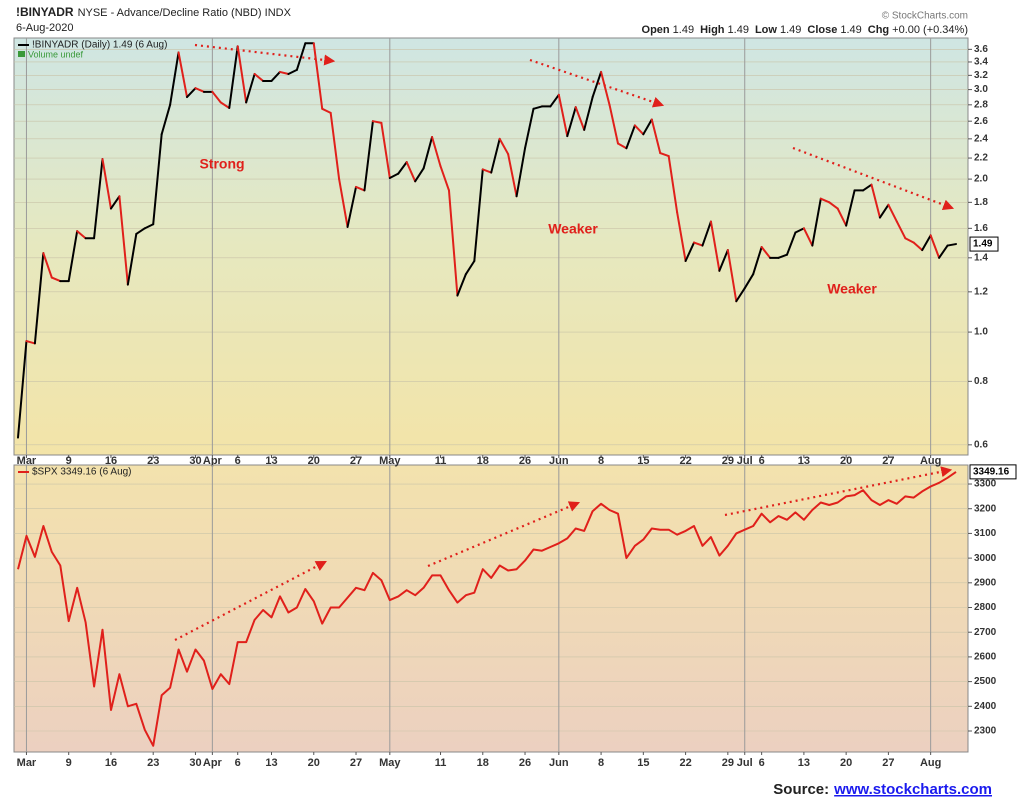 Image resolution: width=1024 pixels, height=808 pixels. I want to click on y-tick-label: 2800, so click(985, 607).